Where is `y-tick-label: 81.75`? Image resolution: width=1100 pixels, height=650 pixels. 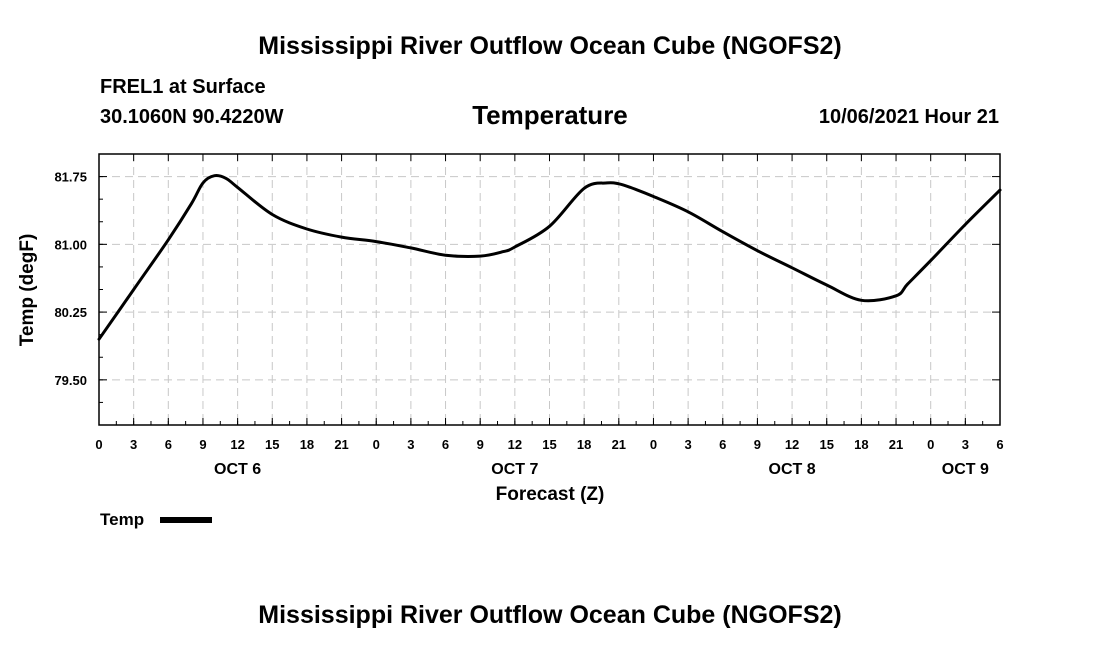 y-tick-label: 81.75 is located at coordinates (70, 177).